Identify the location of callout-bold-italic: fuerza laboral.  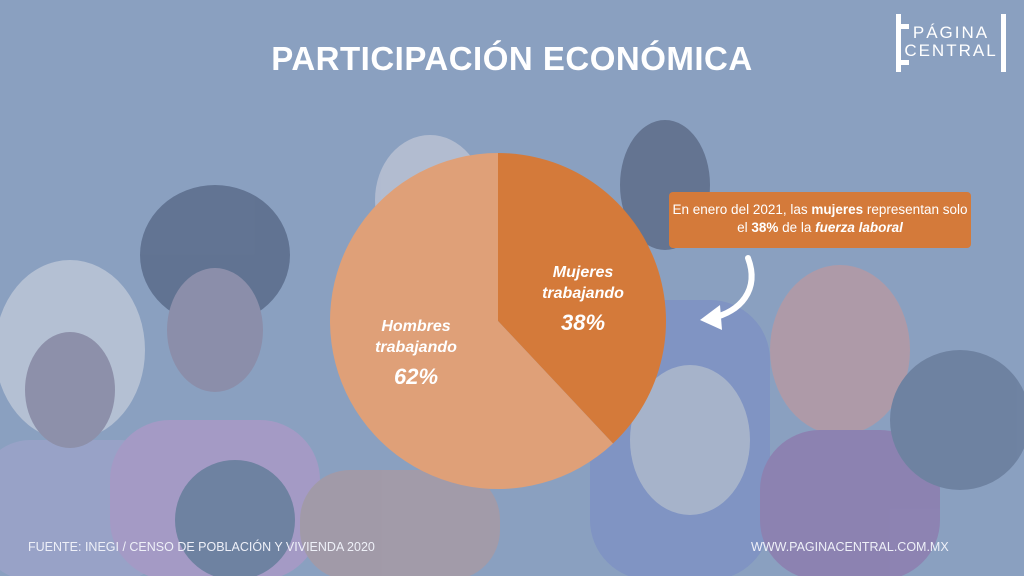
(859, 227).